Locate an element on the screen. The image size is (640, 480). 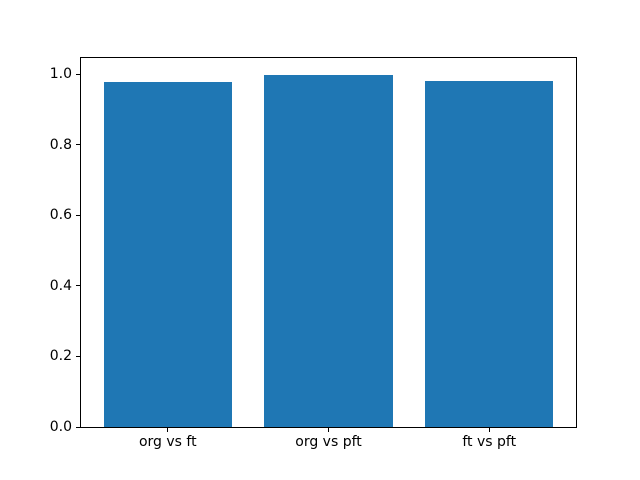
y-tick-label: 0.8 is located at coordinates (60, 144).